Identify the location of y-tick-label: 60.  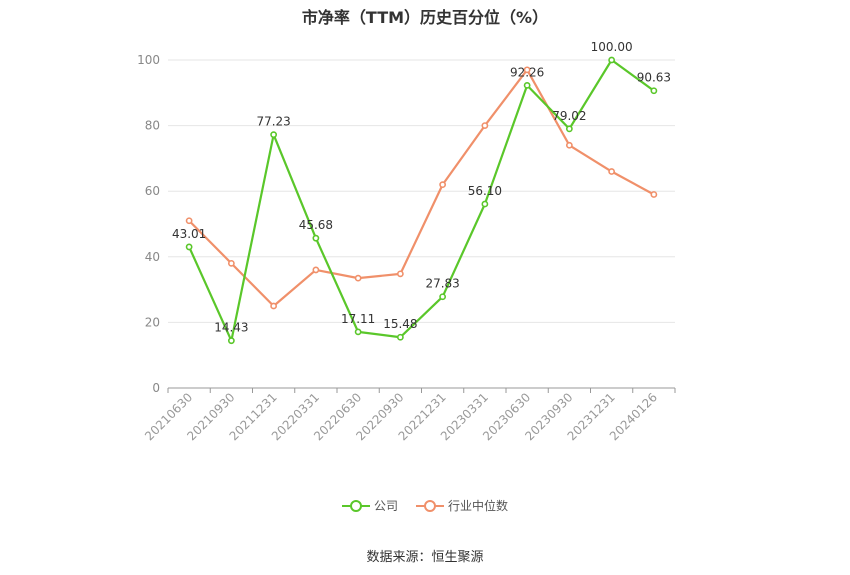
(152, 191).